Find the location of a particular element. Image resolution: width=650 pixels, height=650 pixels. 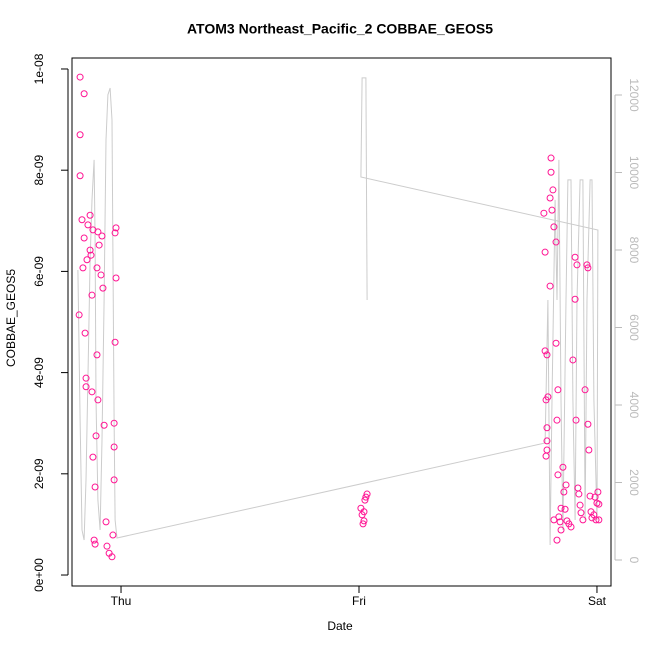

x-axis-label: Date is located at coordinates (340, 626).